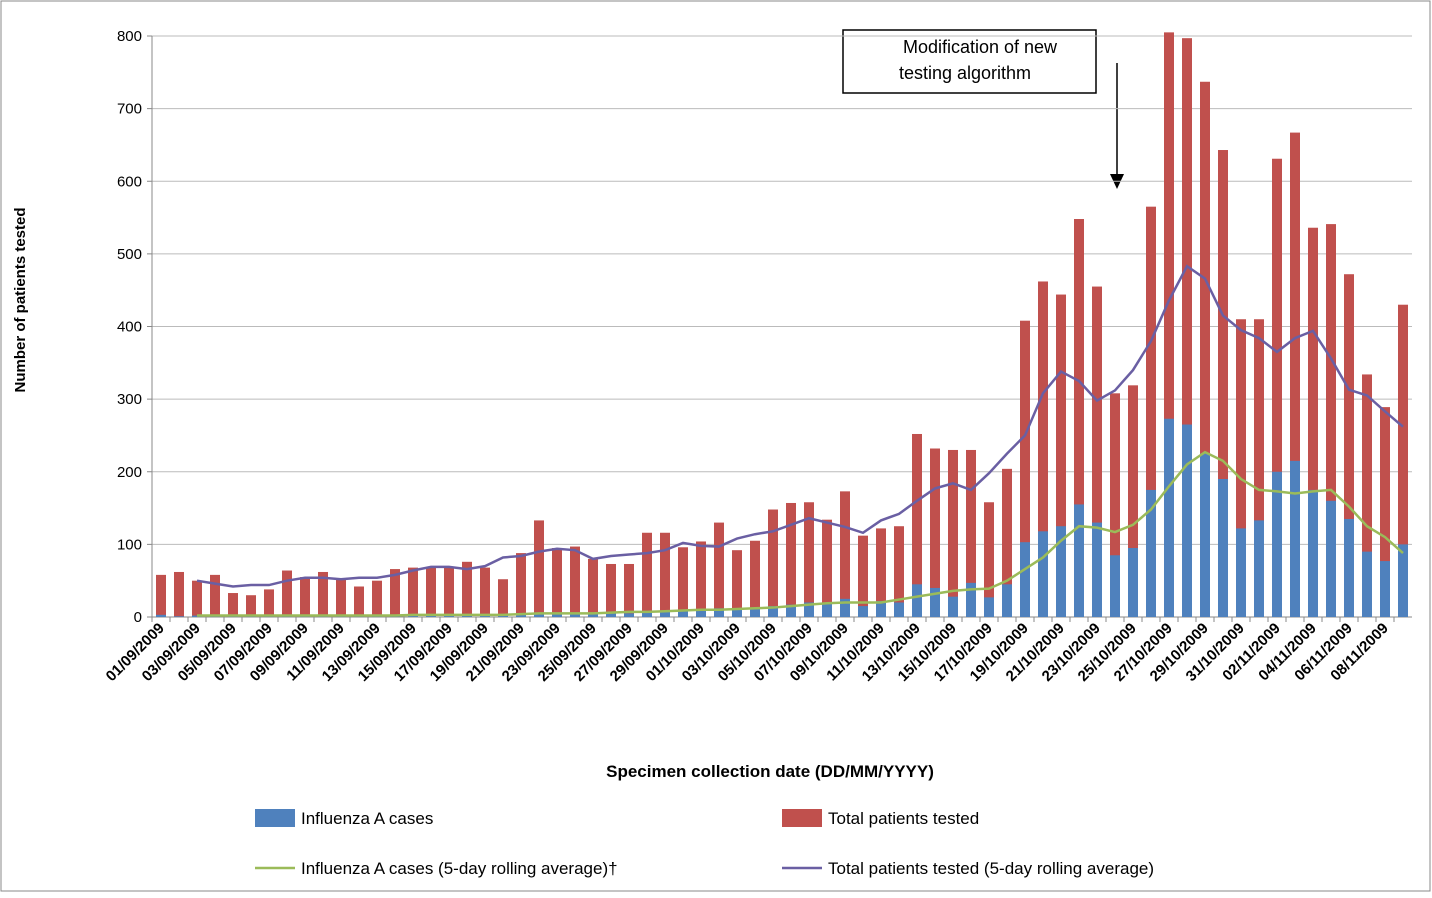 The height and width of the screenshot is (898, 1432). I want to click on y-tick-label: 100, so click(129, 544).